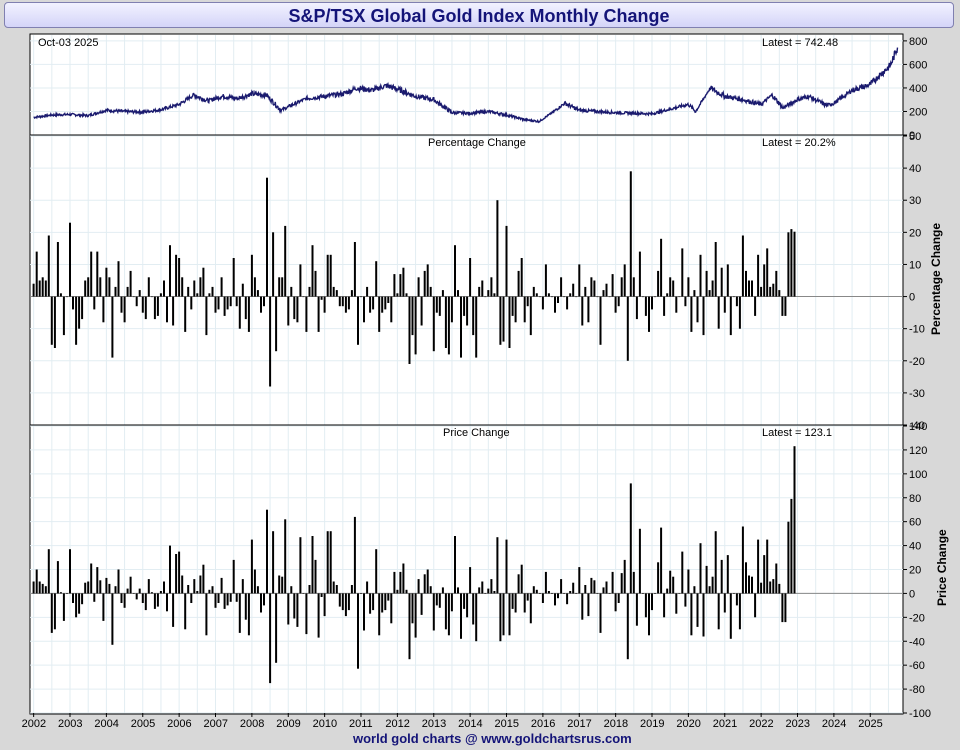 This screenshot has height=750, width=960. What do you see at coordinates (470, 724) in the screenshot?
I see `x-tick-label: 2014` at bounding box center [470, 724].